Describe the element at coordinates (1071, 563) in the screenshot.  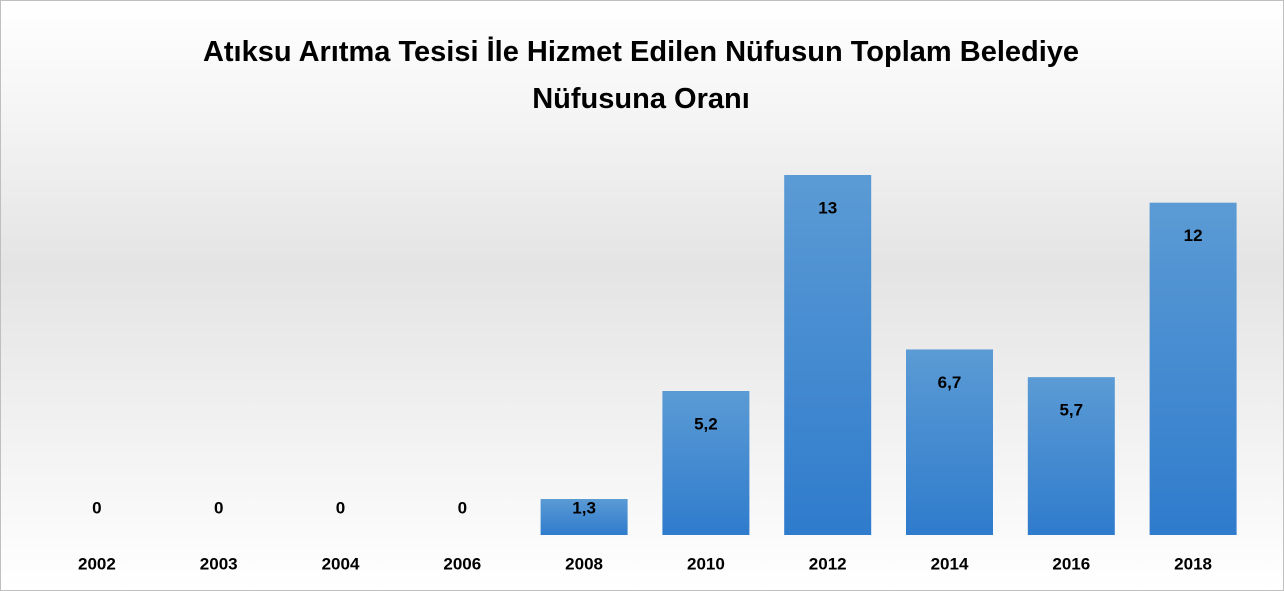
I see `x-tick-label: 2016` at that location.